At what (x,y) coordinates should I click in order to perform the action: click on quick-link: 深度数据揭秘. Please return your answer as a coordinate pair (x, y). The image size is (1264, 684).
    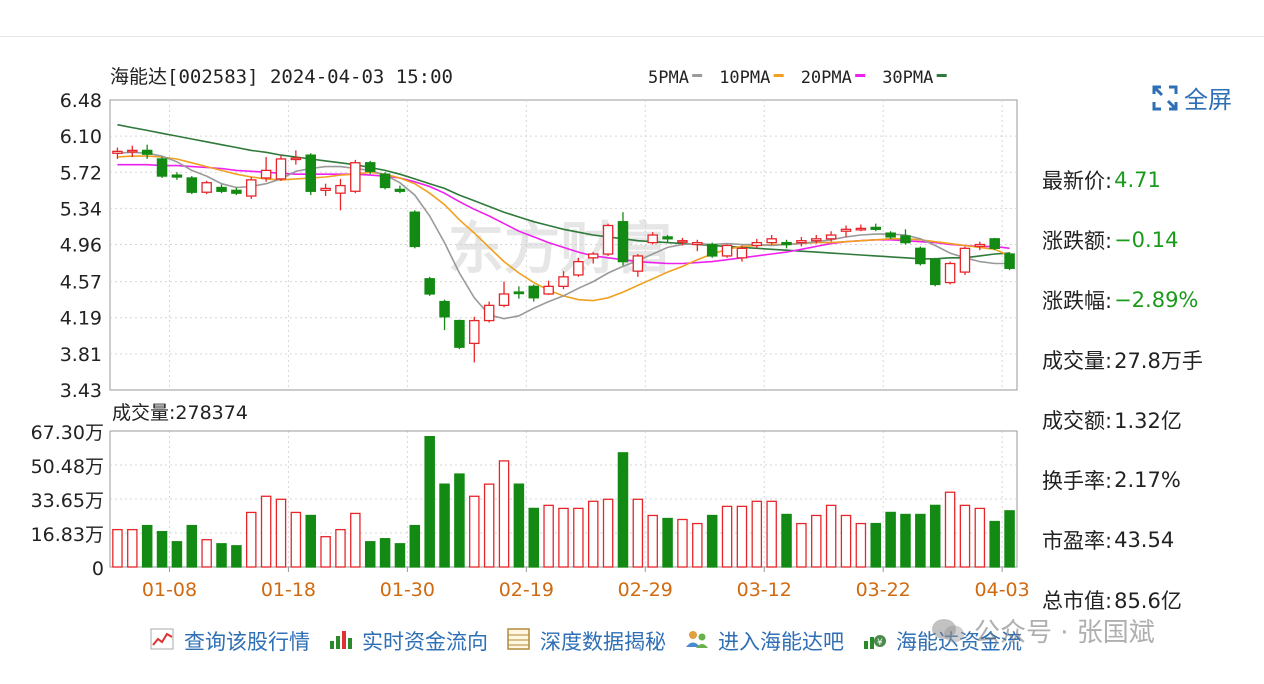
    Looking at the image, I should click on (586, 641).